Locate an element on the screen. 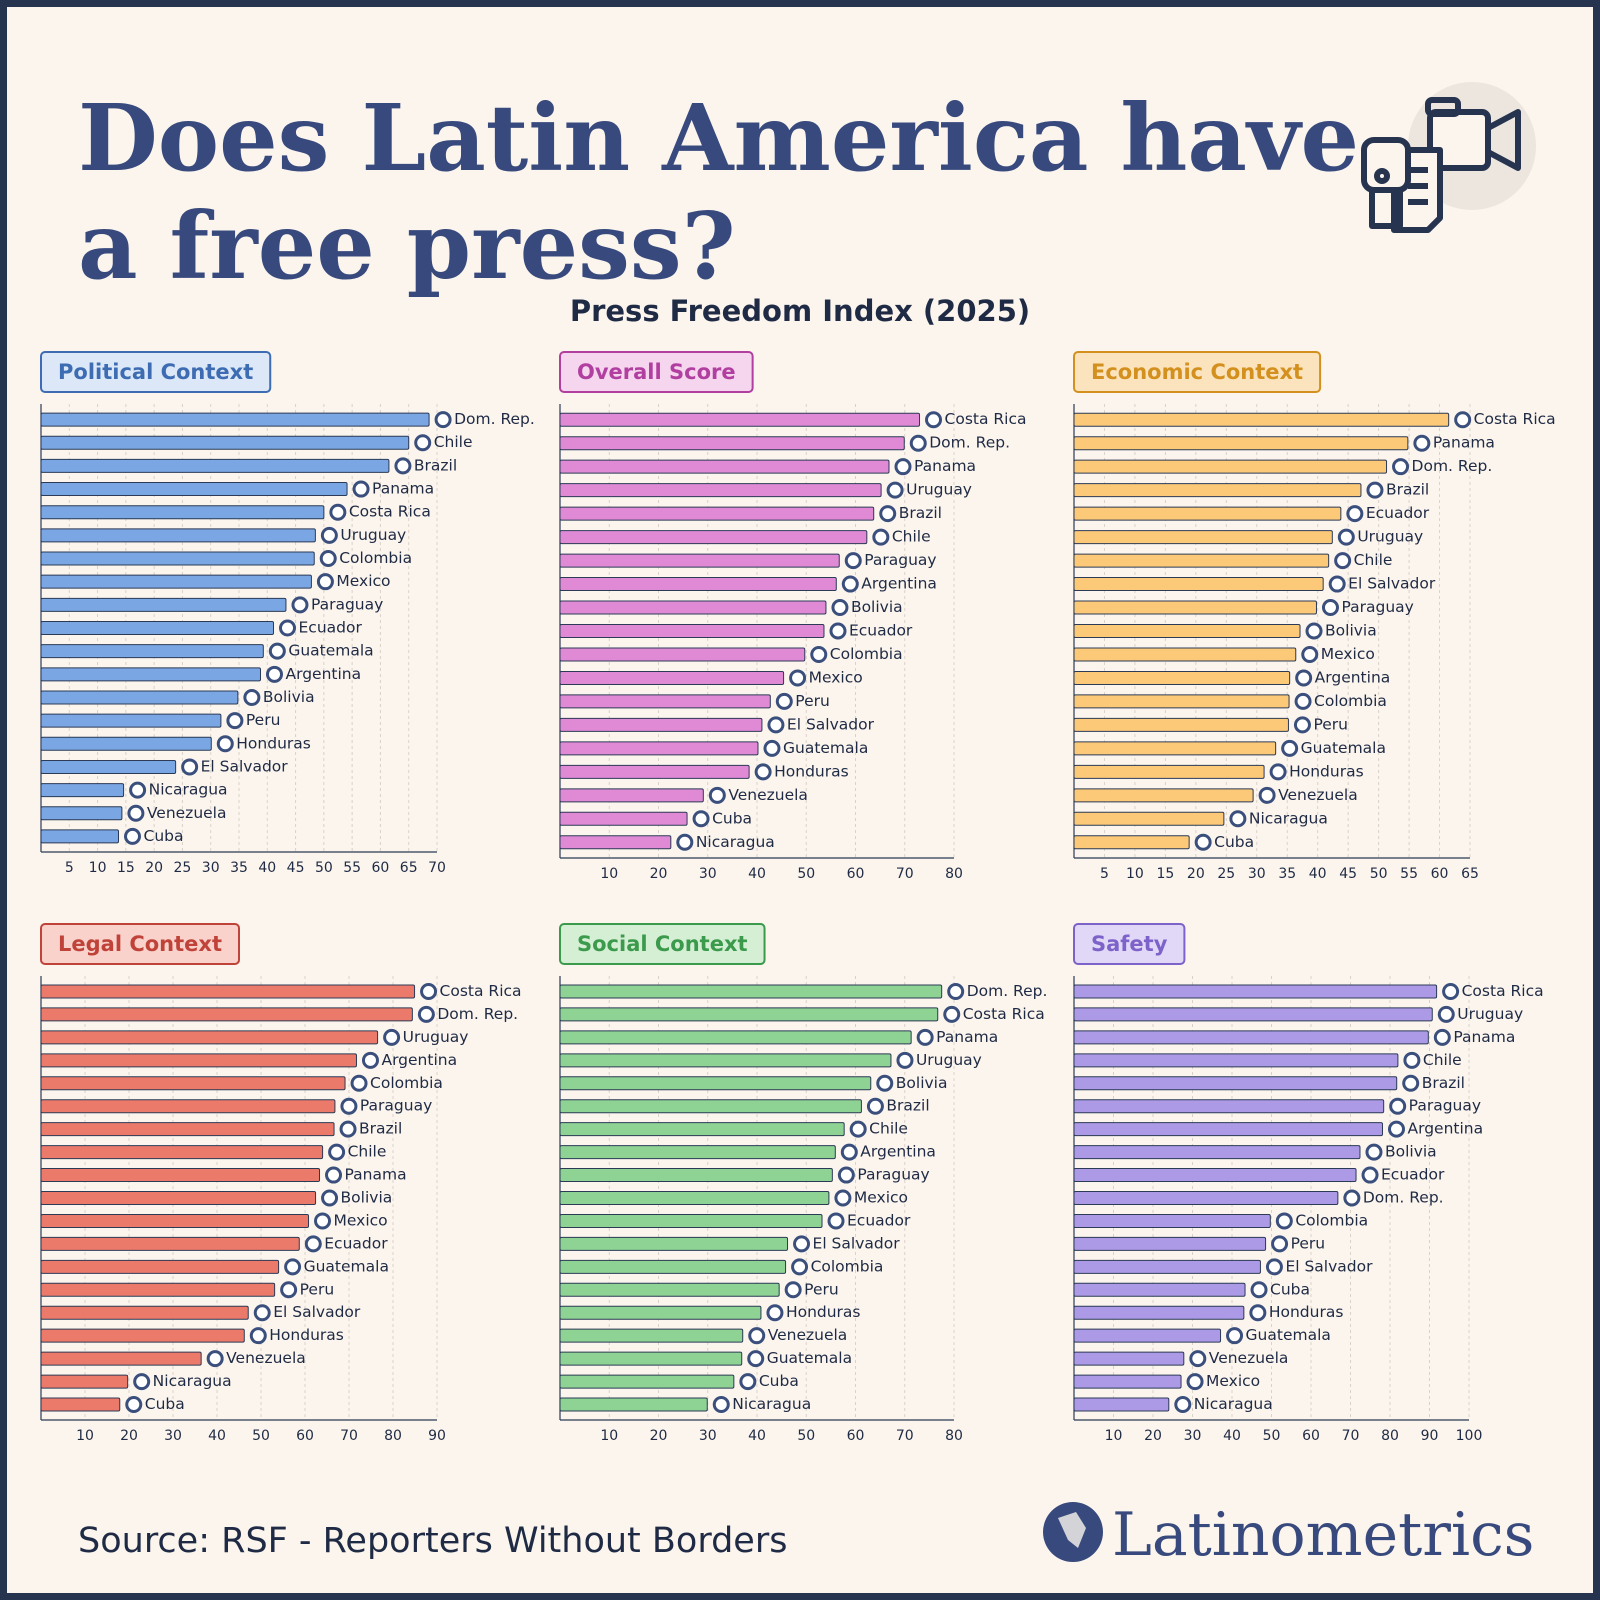 This screenshot has height=1600, width=1600. category-label: Argentina is located at coordinates (323, 674).